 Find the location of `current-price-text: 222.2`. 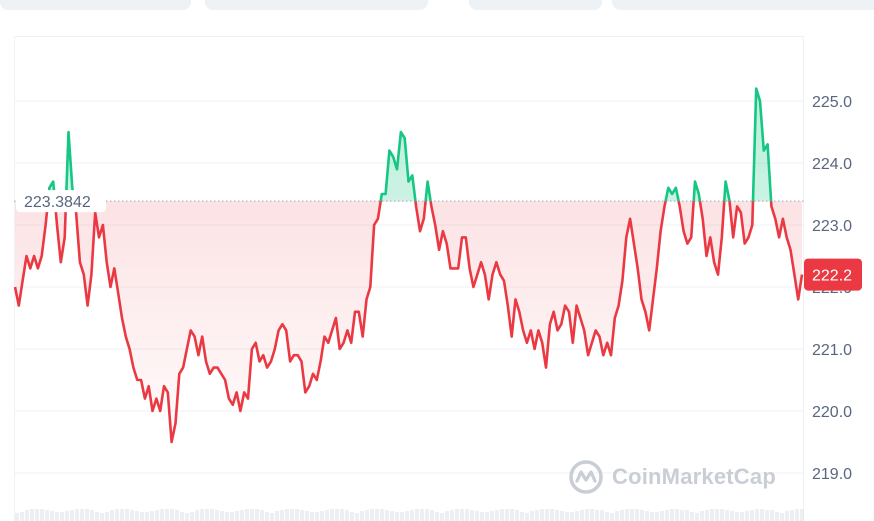

current-price-text: 222.2 is located at coordinates (832, 276).